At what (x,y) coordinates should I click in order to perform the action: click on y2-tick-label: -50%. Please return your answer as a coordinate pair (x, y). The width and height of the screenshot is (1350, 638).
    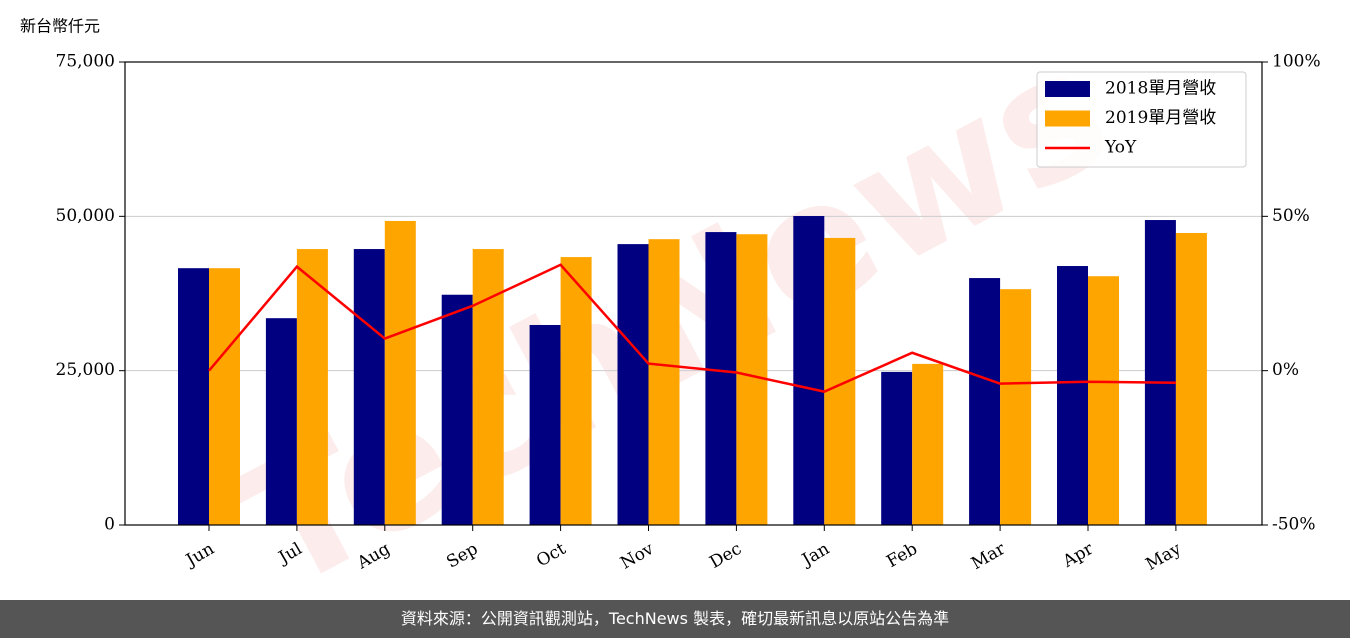
    Looking at the image, I should click on (1294, 525).